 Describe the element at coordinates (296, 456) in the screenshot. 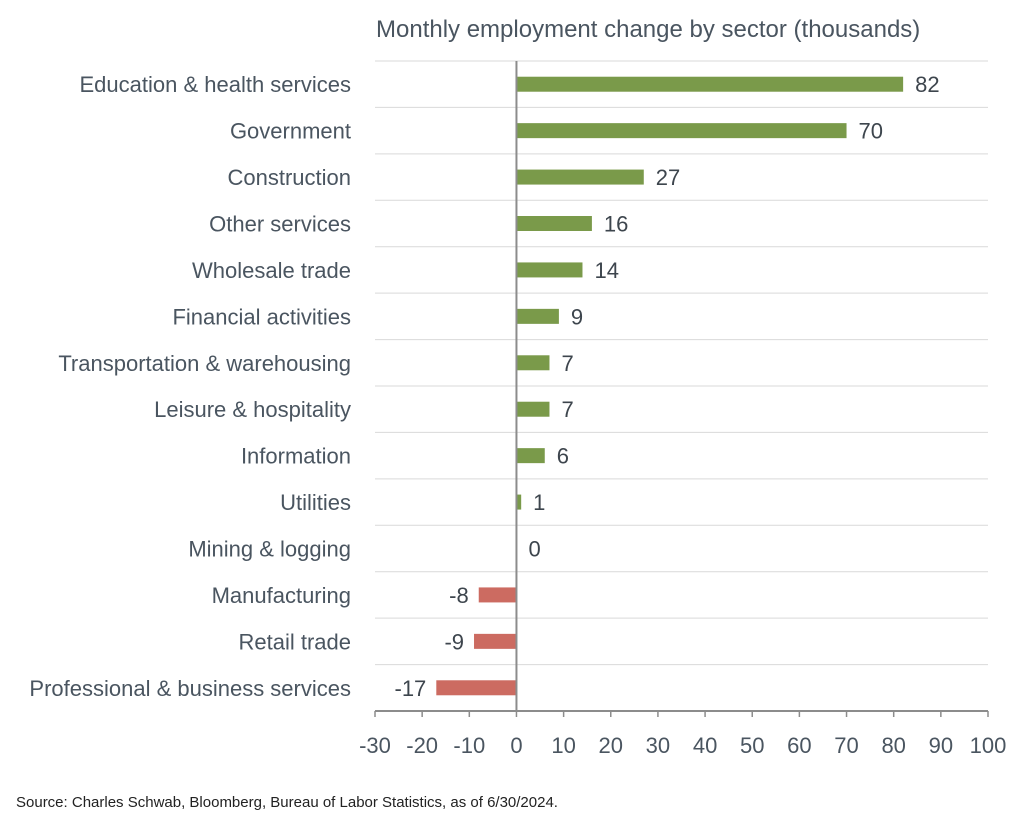

I see `category-label: Information` at that location.